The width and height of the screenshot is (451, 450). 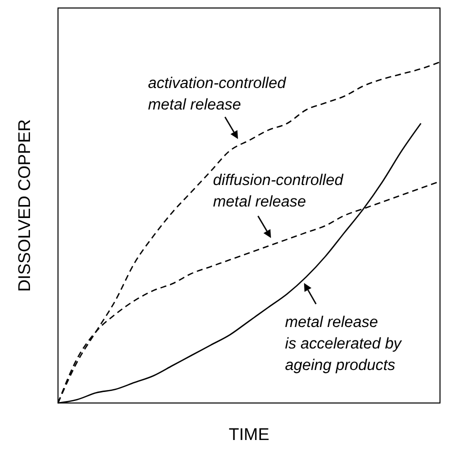 I want to click on y-axis-title: DISSOLVED COPPER, so click(x=24, y=205).